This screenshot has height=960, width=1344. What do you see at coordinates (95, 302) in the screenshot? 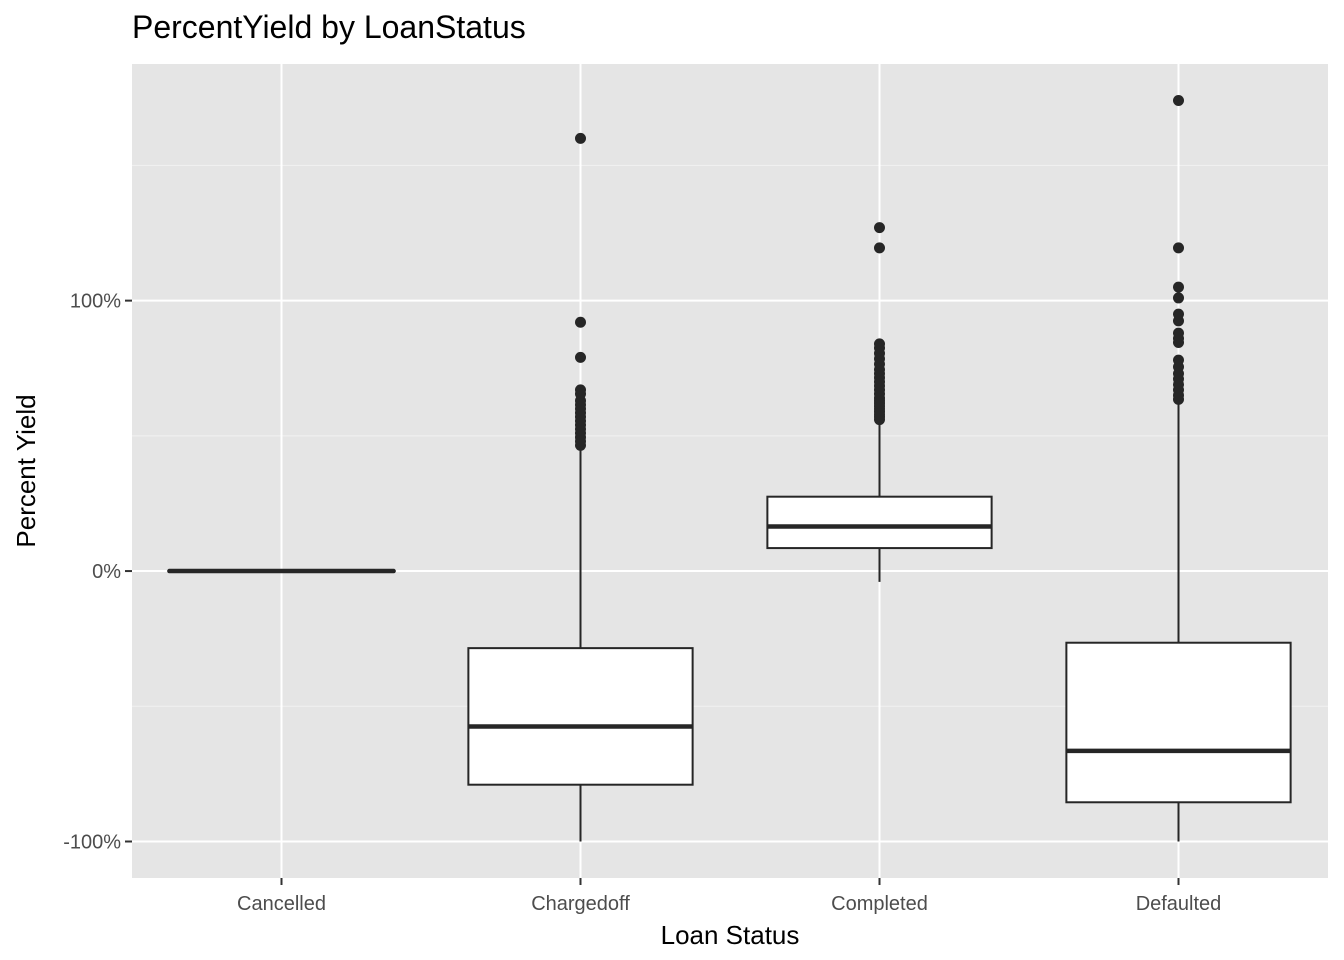
I see `y-tick-label: 100%` at bounding box center [95, 302].